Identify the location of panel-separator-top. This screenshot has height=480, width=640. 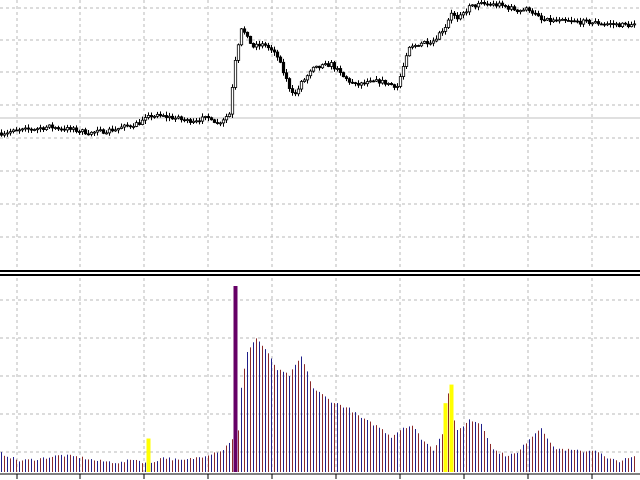
(320, 271).